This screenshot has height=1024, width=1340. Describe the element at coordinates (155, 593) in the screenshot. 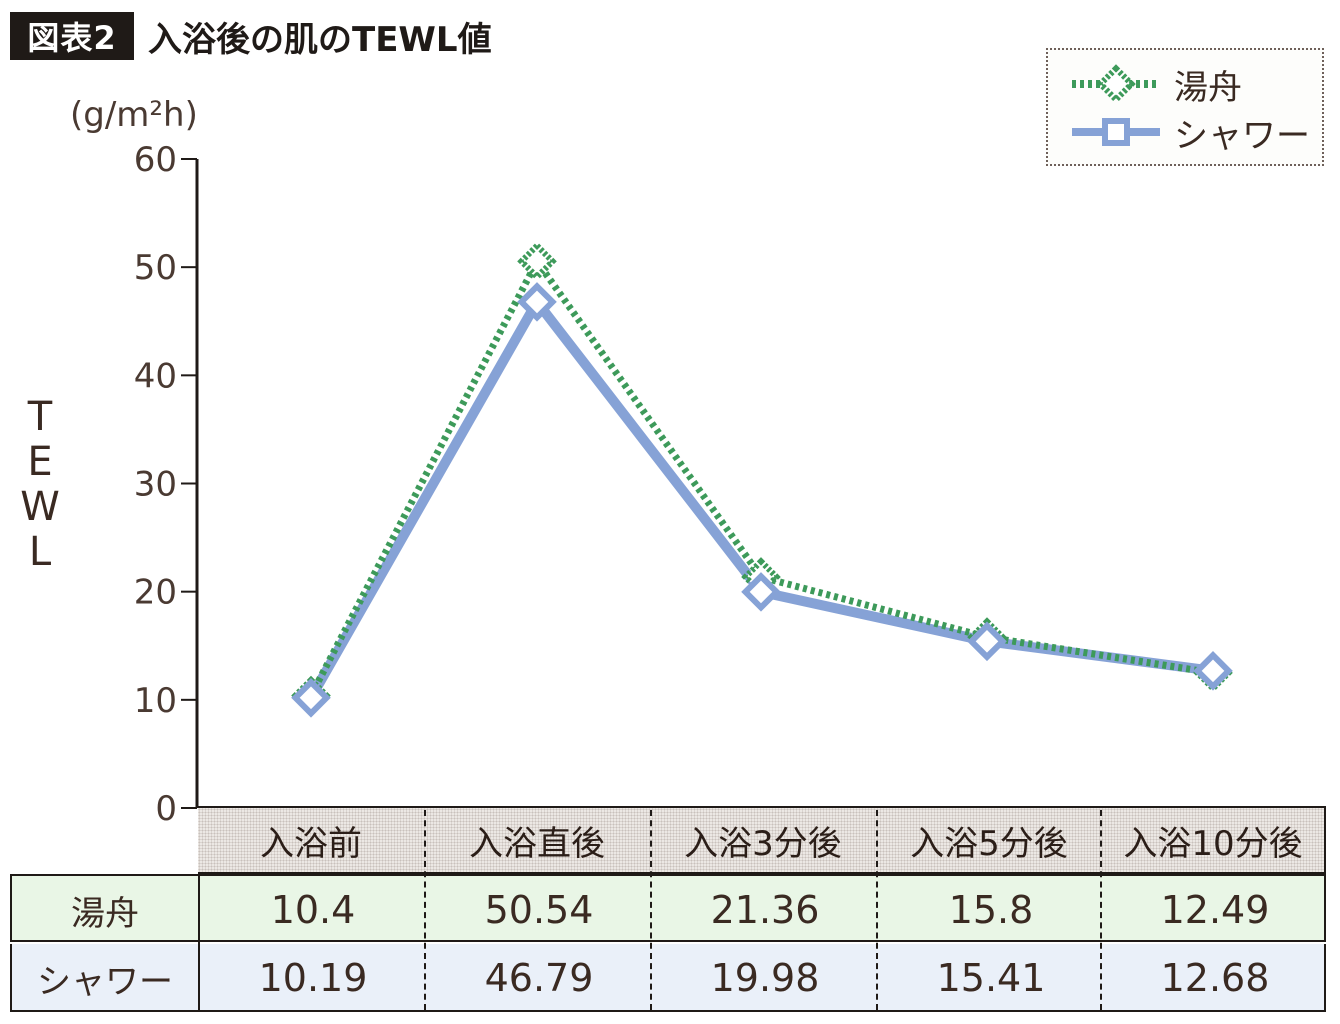

I see `y-tick-label: 20` at that location.